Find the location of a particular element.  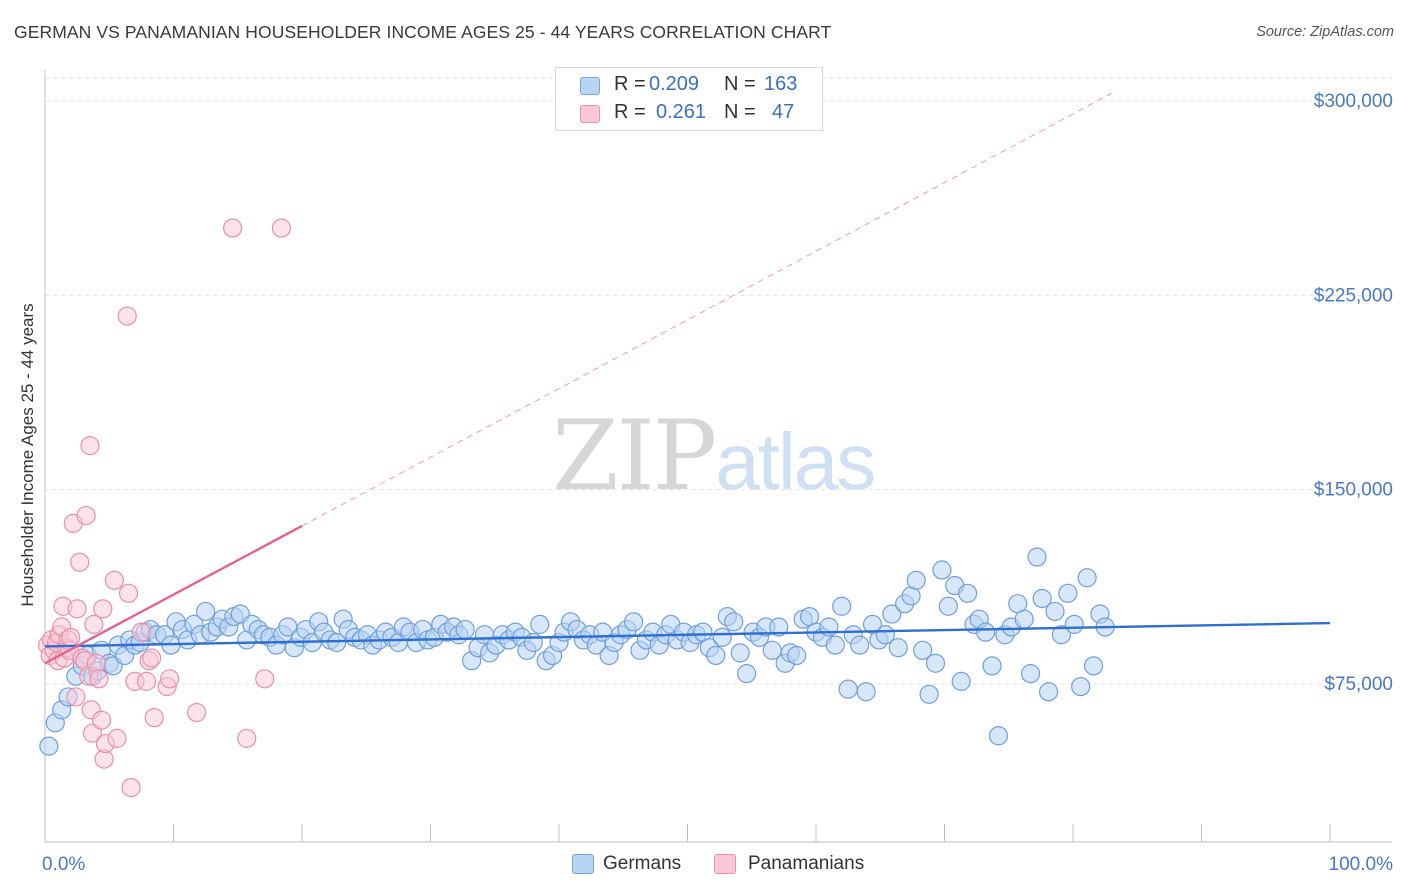

y-tick-label: $75,000 is located at coordinates (1358, 684).